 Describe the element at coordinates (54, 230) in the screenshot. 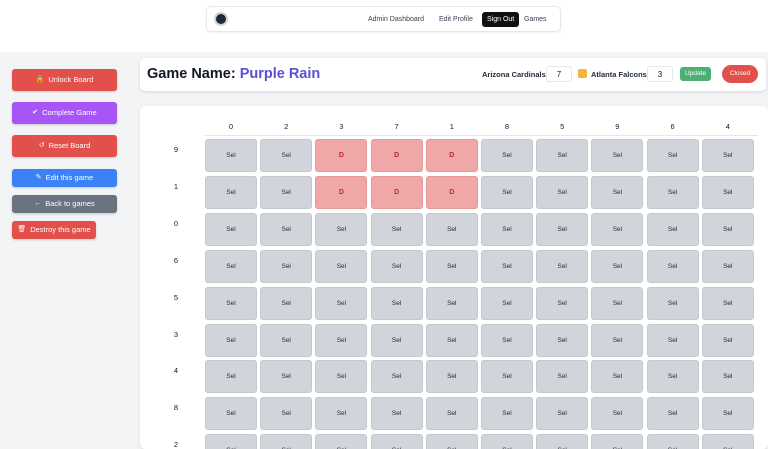

I see `destroy-game-button: 🗑 Destroy this game` at that location.